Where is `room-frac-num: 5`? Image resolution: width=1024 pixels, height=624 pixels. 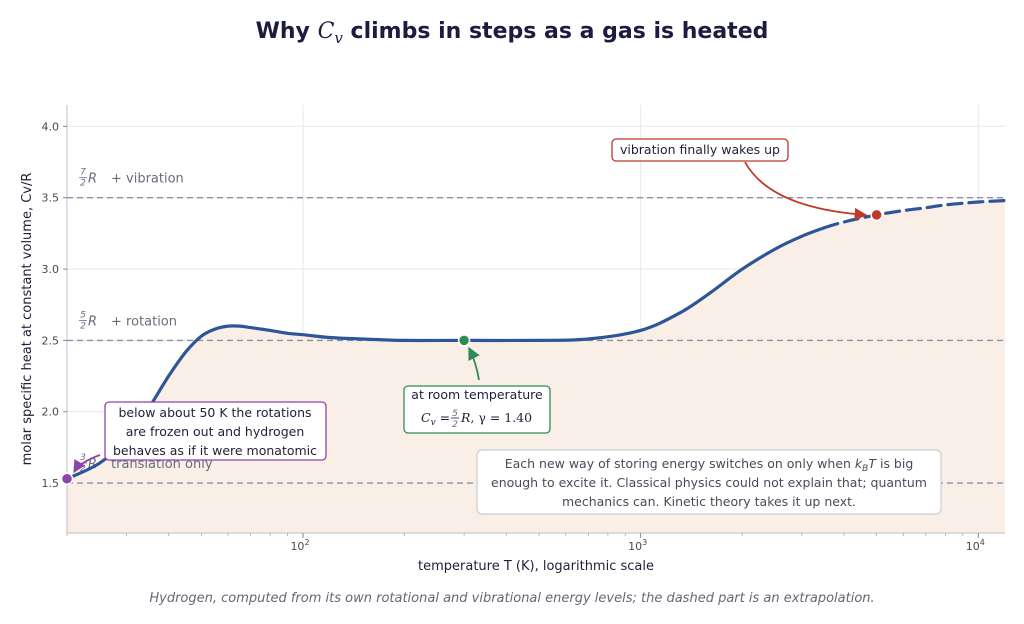
room-frac-num: 5 is located at coordinates (455, 414).